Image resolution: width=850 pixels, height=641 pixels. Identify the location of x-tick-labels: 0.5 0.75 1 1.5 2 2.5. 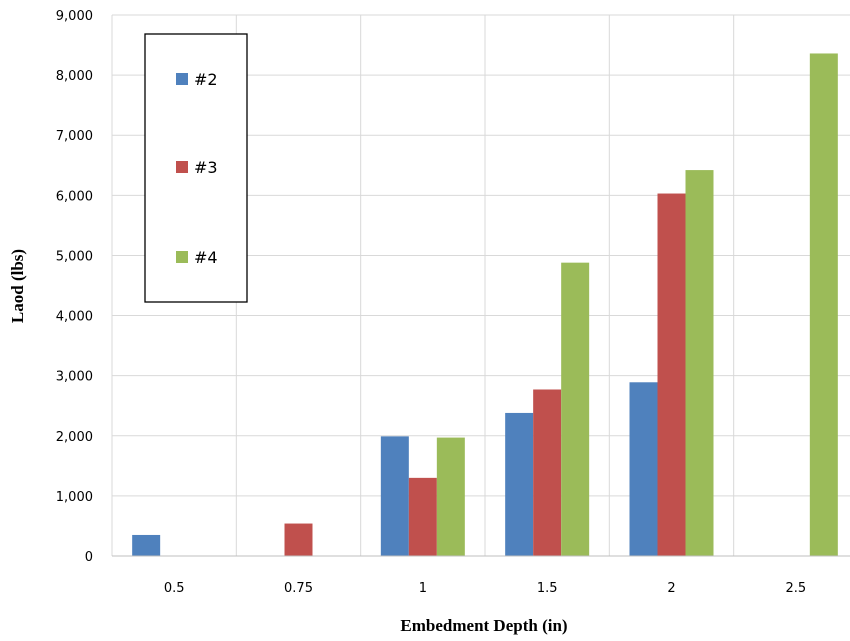
(485, 588).